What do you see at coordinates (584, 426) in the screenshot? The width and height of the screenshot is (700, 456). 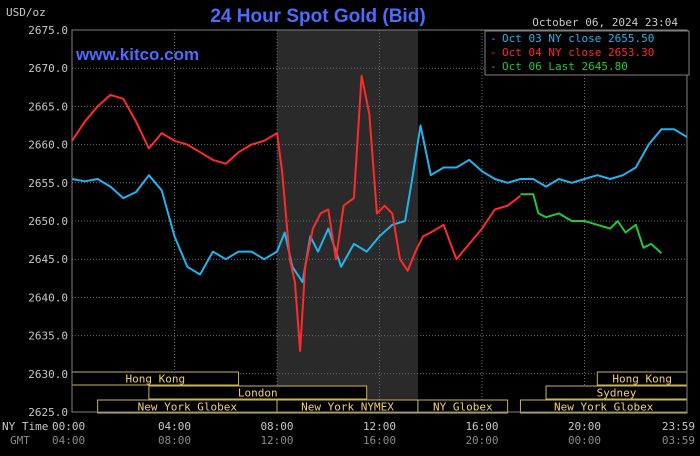 I see `x-tick-ny: 20:00` at bounding box center [584, 426].